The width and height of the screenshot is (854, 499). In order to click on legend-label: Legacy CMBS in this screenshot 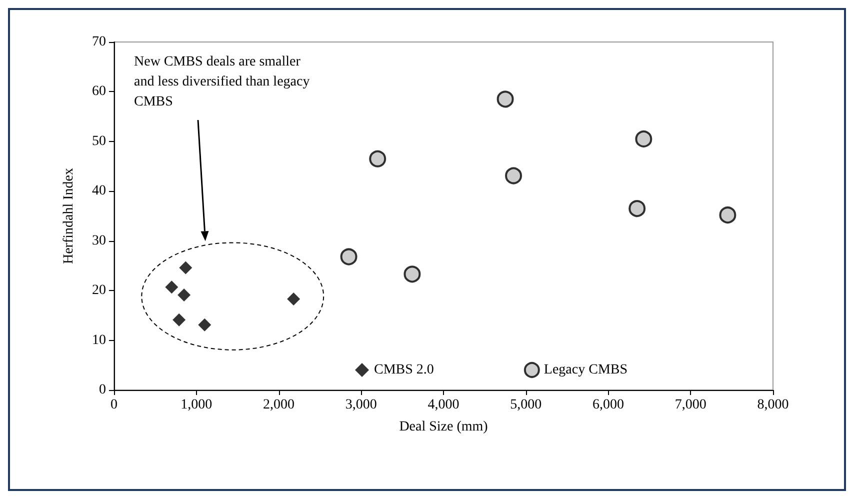, I will do `click(586, 370)`.